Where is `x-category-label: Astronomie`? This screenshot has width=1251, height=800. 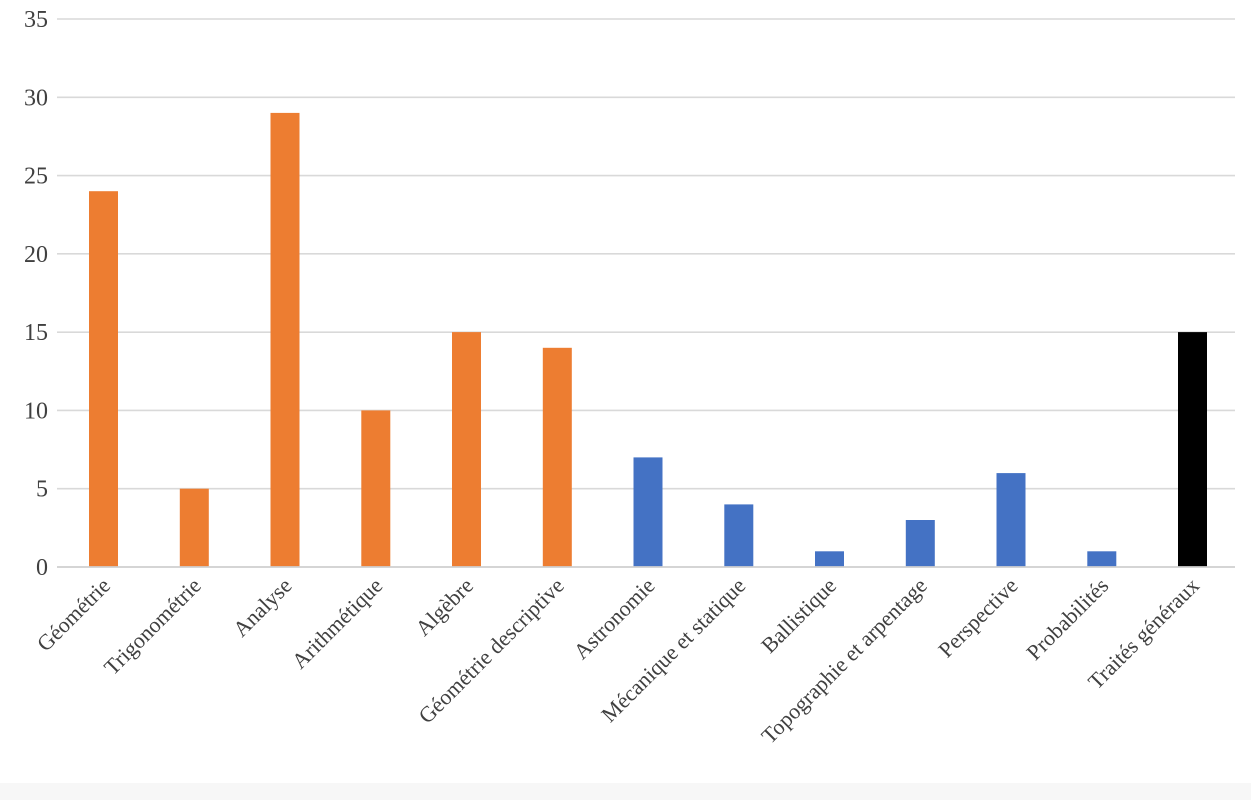 x-category-label: Astronomie is located at coordinates (613, 618).